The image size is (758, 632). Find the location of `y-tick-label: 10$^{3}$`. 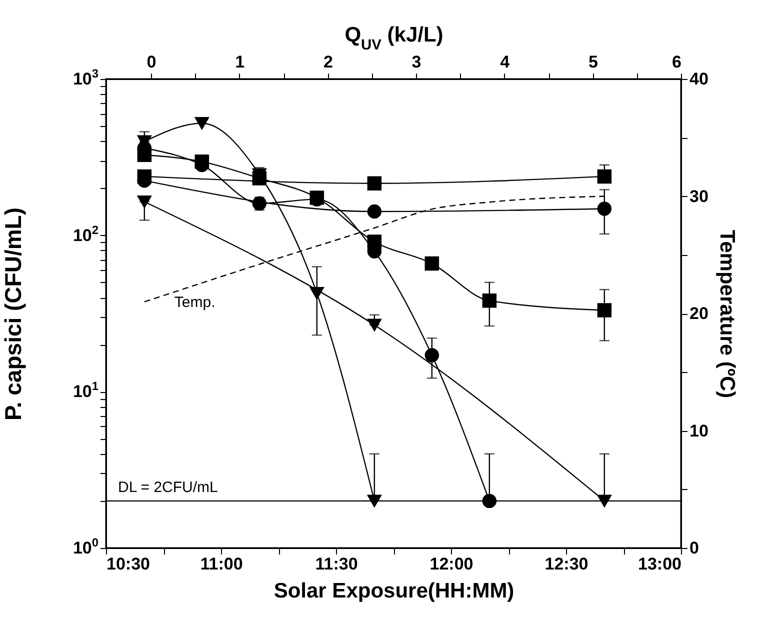

y-tick-label: 10$^{3}$ is located at coordinates (85, 77).